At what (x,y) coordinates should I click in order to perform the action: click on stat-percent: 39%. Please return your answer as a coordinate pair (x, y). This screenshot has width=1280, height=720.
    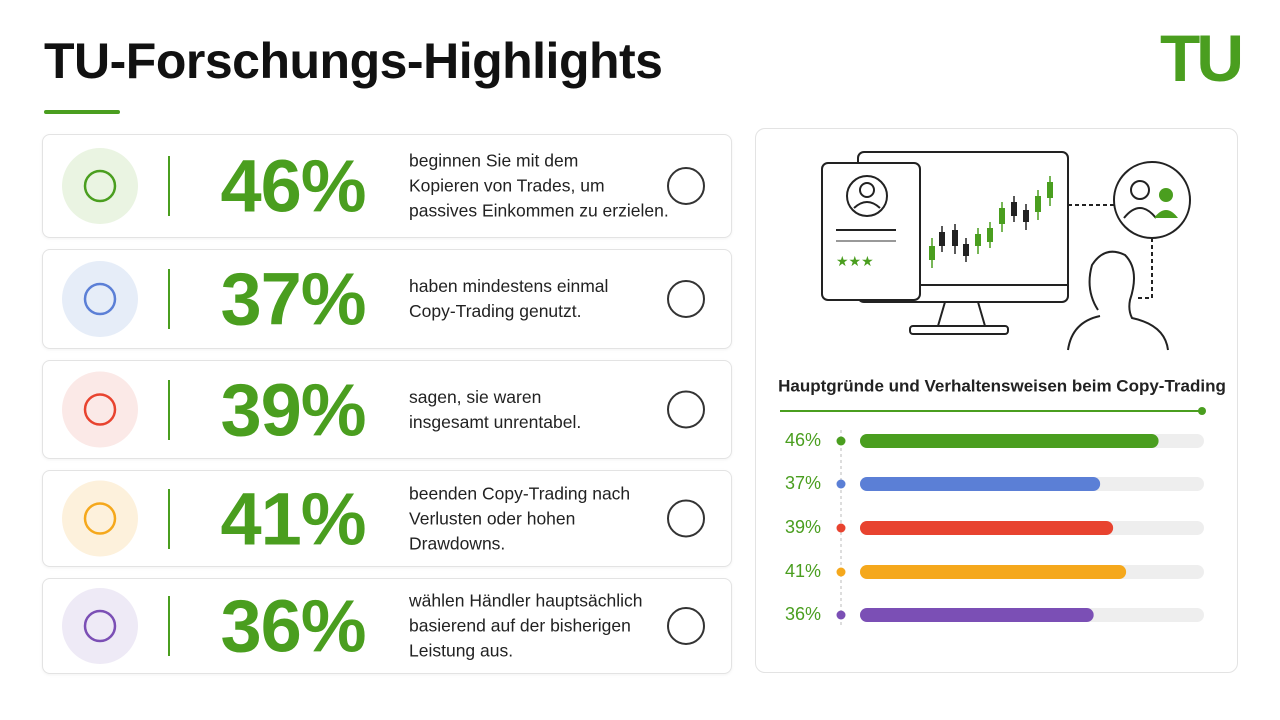
    Looking at the image, I should click on (293, 409).